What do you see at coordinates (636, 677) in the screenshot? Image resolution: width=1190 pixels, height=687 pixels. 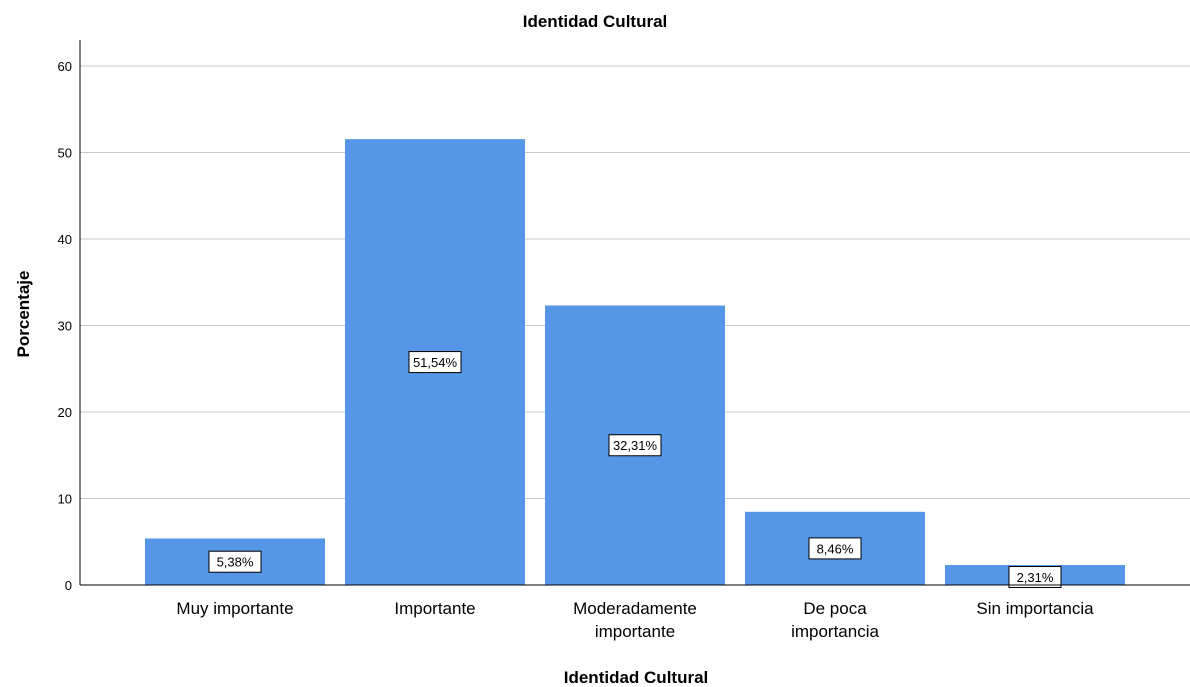 I see `x-axis-title: Identidad Cultural` at bounding box center [636, 677].